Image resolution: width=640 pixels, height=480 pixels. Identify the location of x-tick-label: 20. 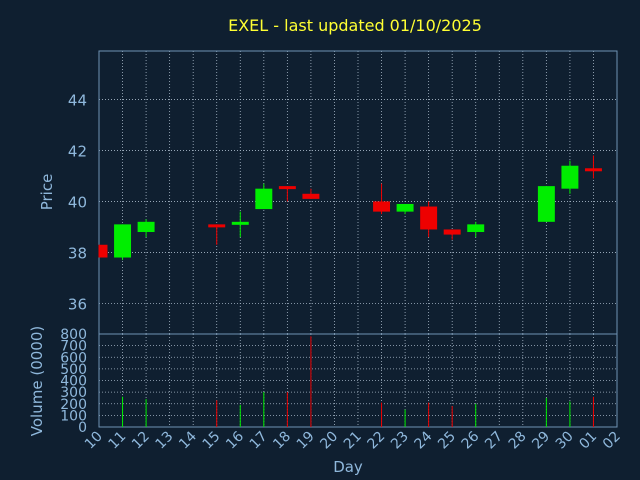
(329, 441).